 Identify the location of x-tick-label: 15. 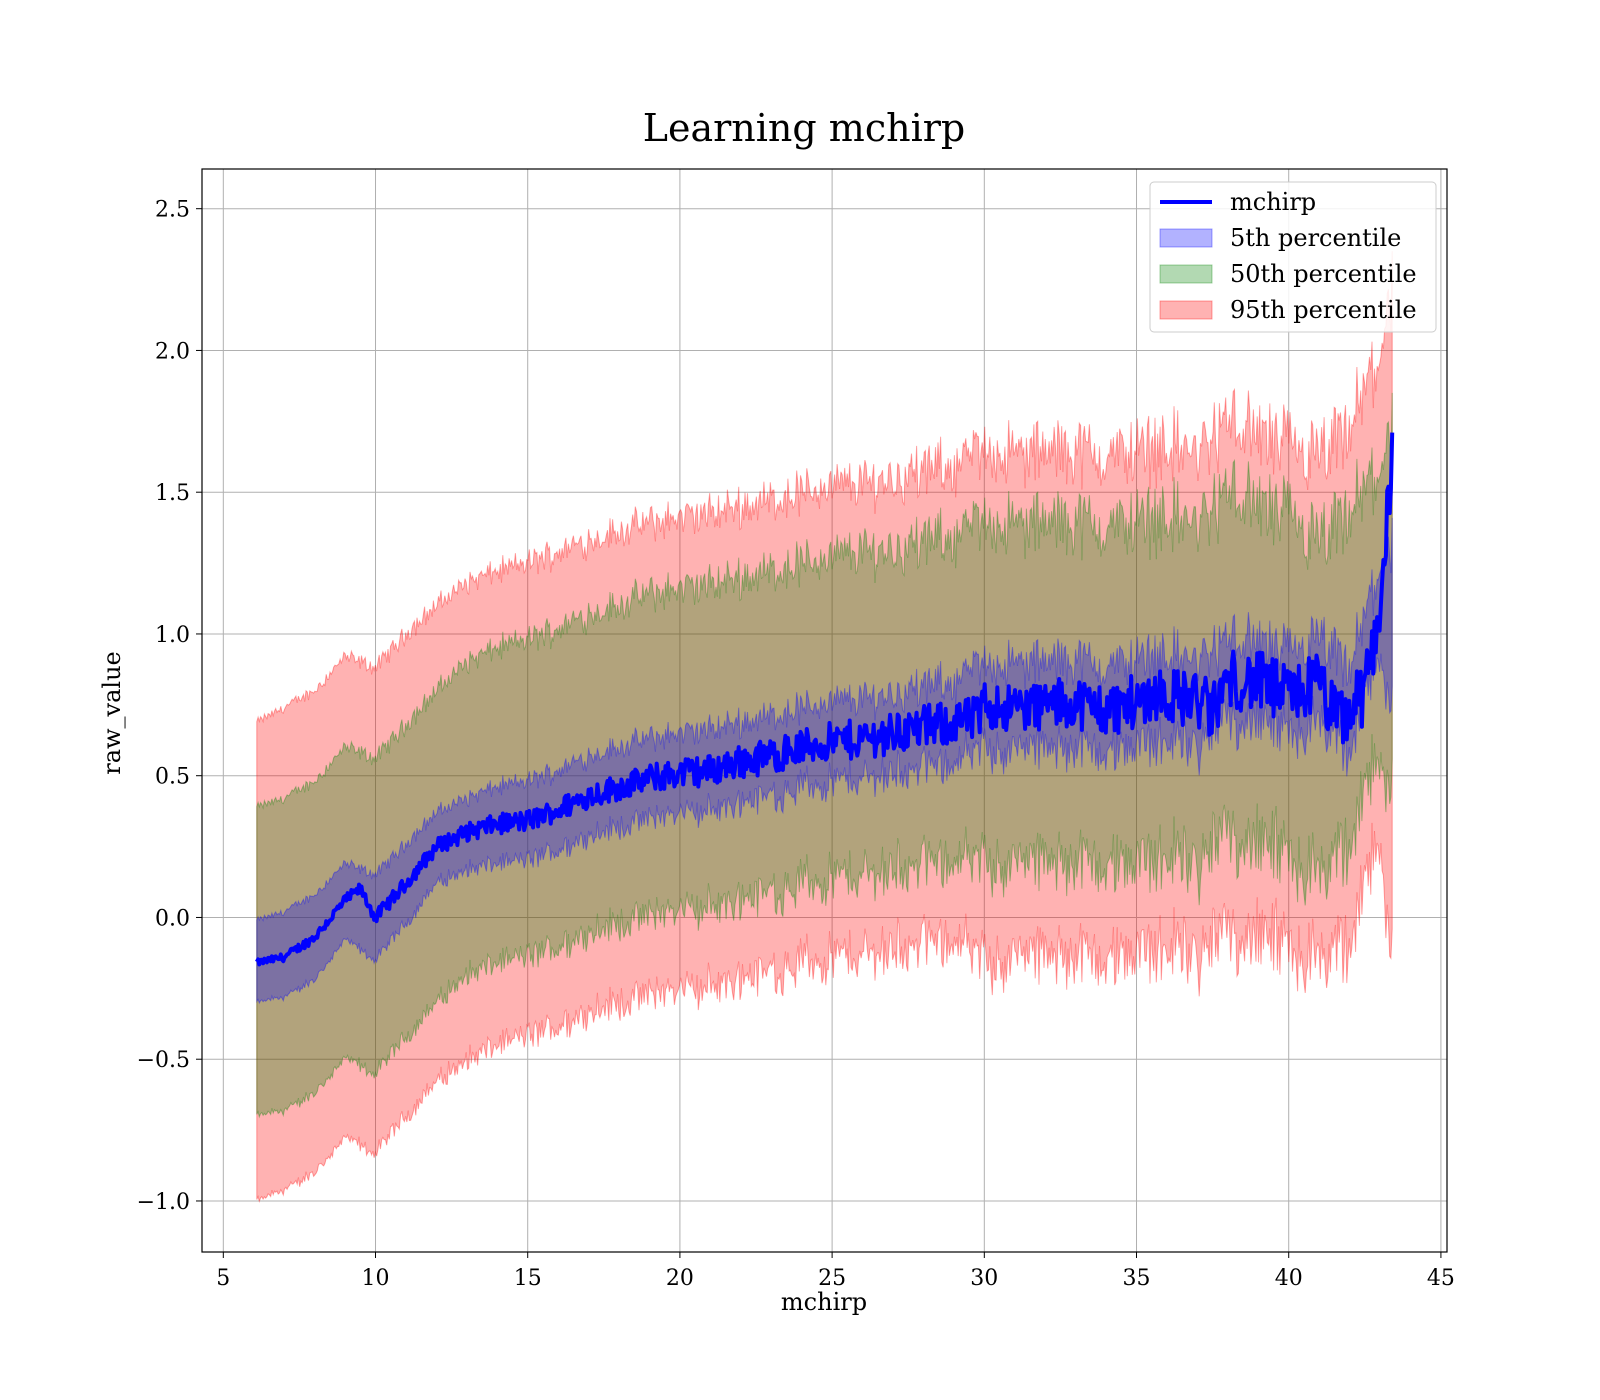
(528, 1278).